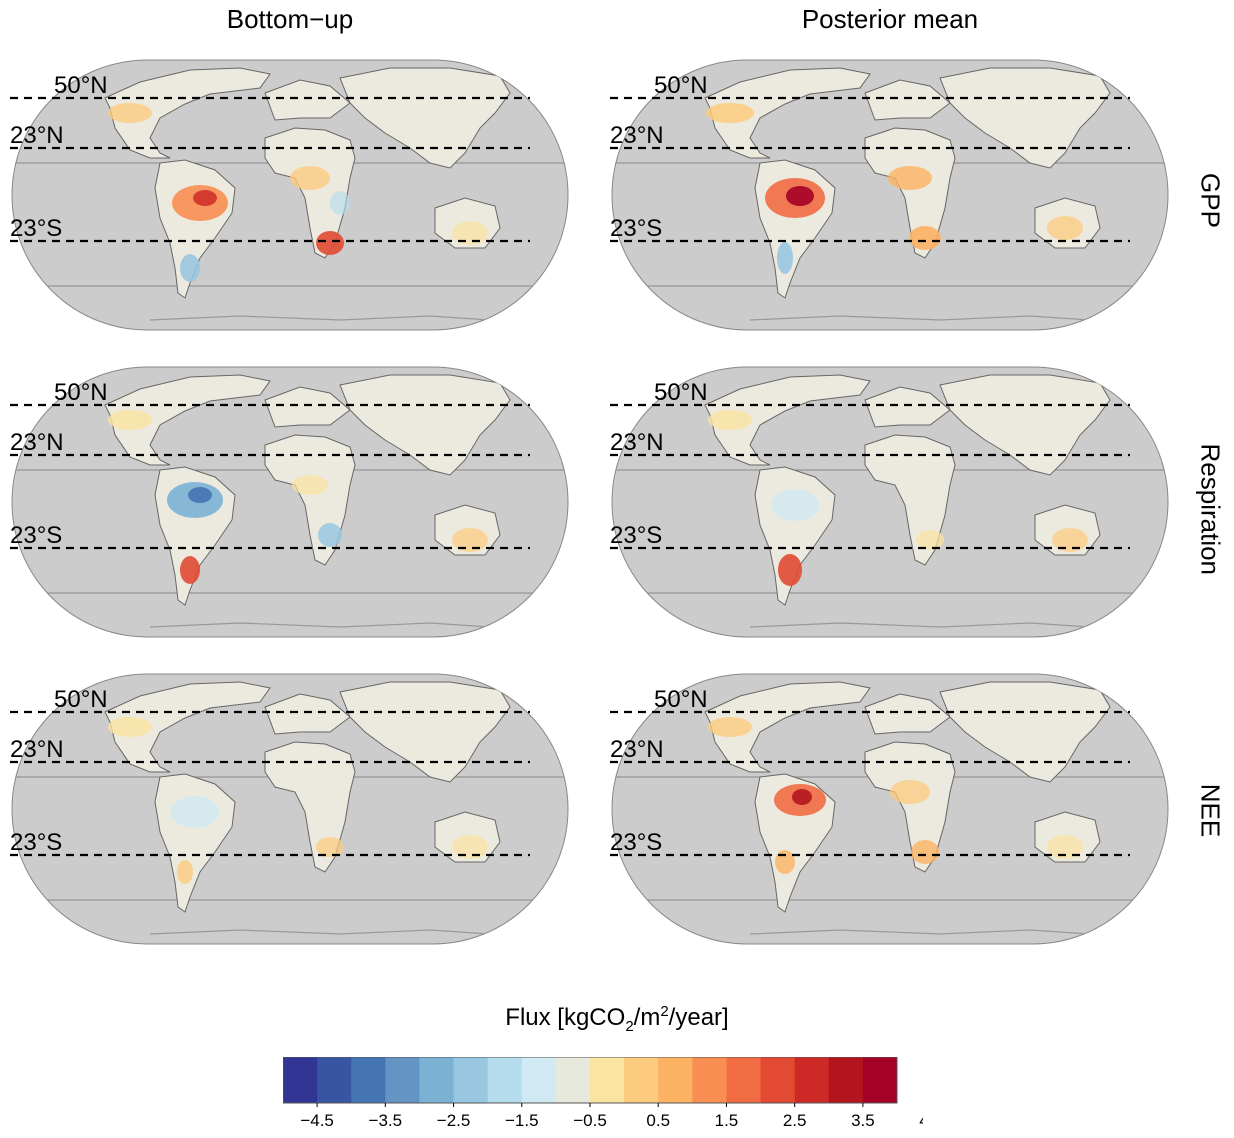  I want to click on colorbar-tick-label: 1.5, so click(727, 1120).